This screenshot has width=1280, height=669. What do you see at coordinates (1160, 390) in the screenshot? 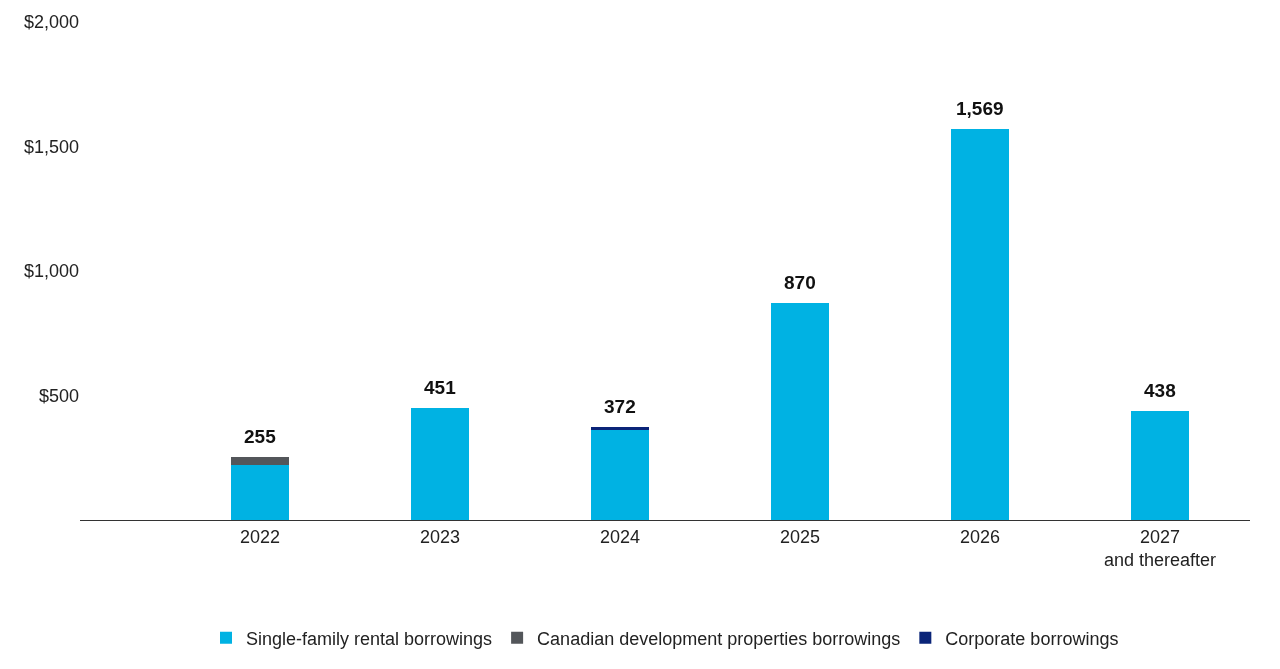
I see `total-label: 438` at bounding box center [1160, 390].